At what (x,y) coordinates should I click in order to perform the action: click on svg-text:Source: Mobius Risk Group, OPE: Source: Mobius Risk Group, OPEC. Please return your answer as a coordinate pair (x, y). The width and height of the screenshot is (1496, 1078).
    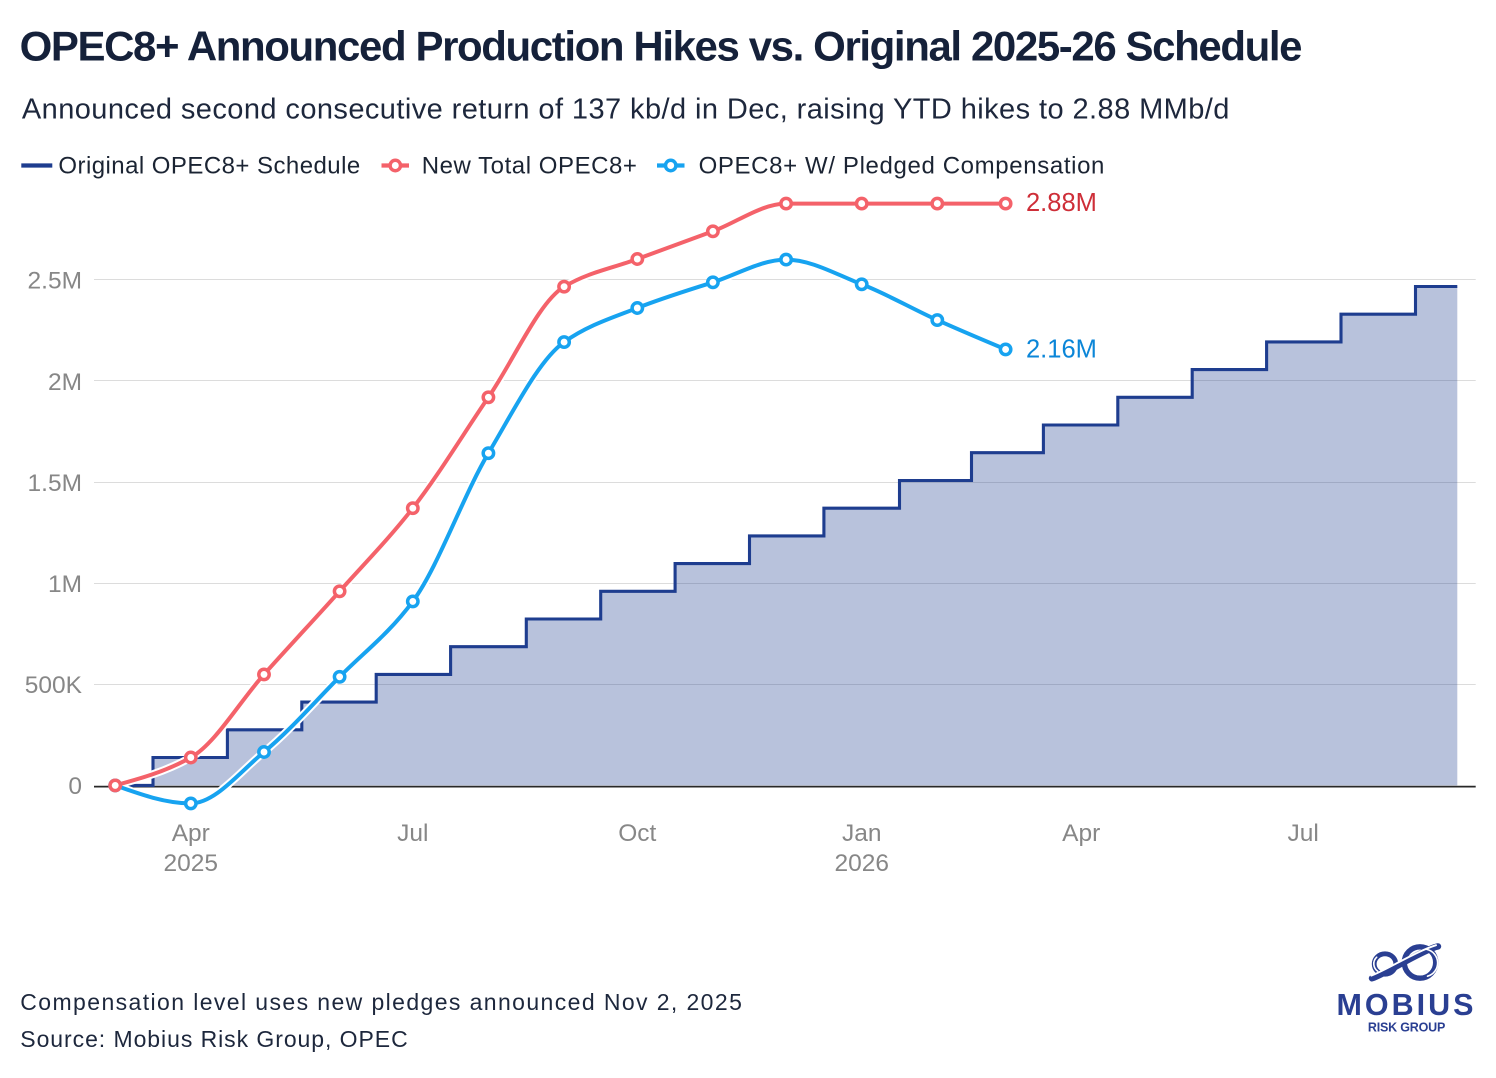
    Looking at the image, I should click on (214, 1039).